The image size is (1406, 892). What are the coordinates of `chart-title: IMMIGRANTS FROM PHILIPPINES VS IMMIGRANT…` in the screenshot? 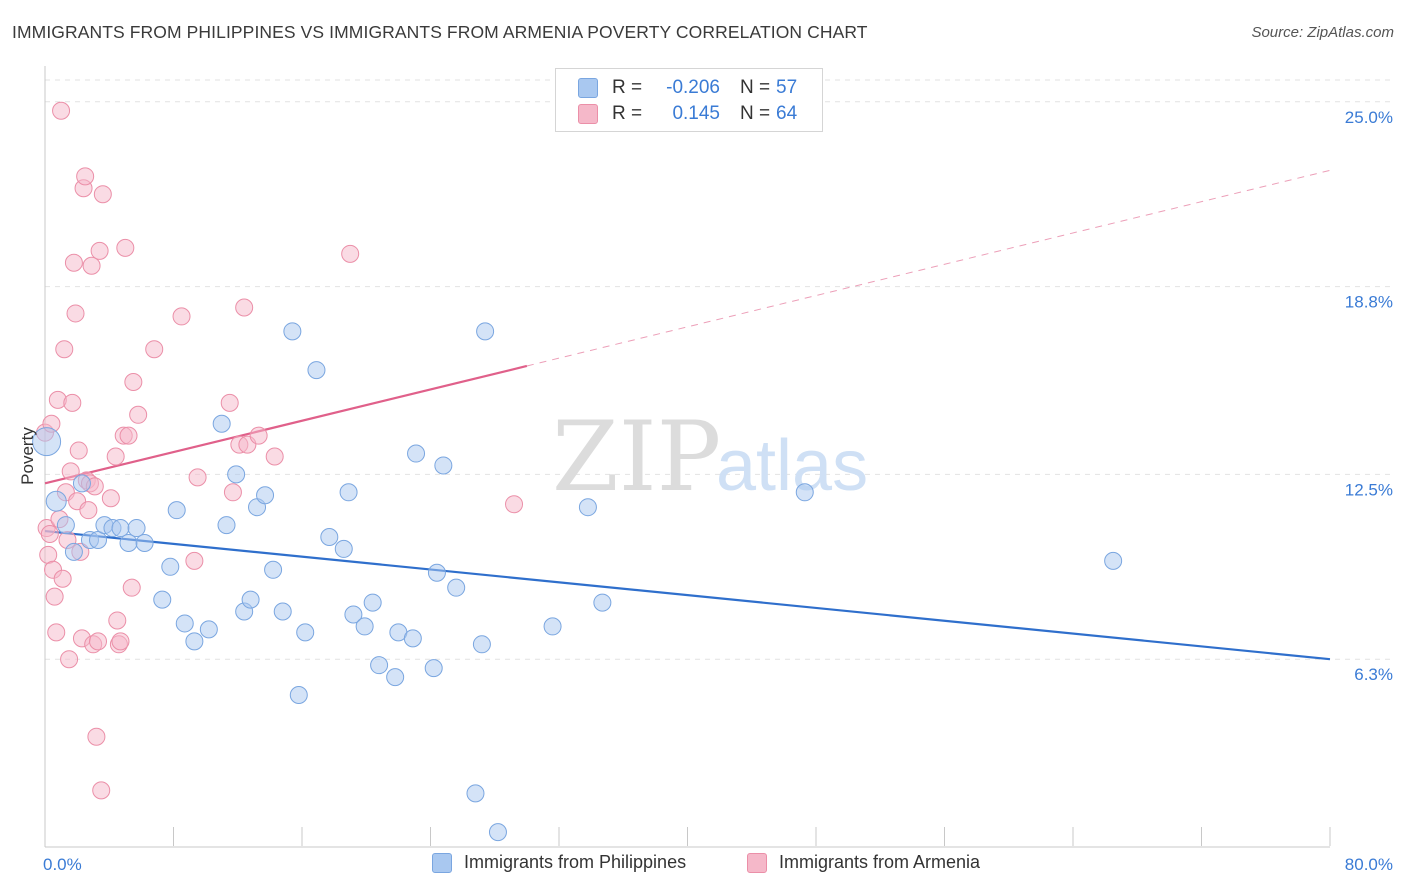 It's located at (440, 32).